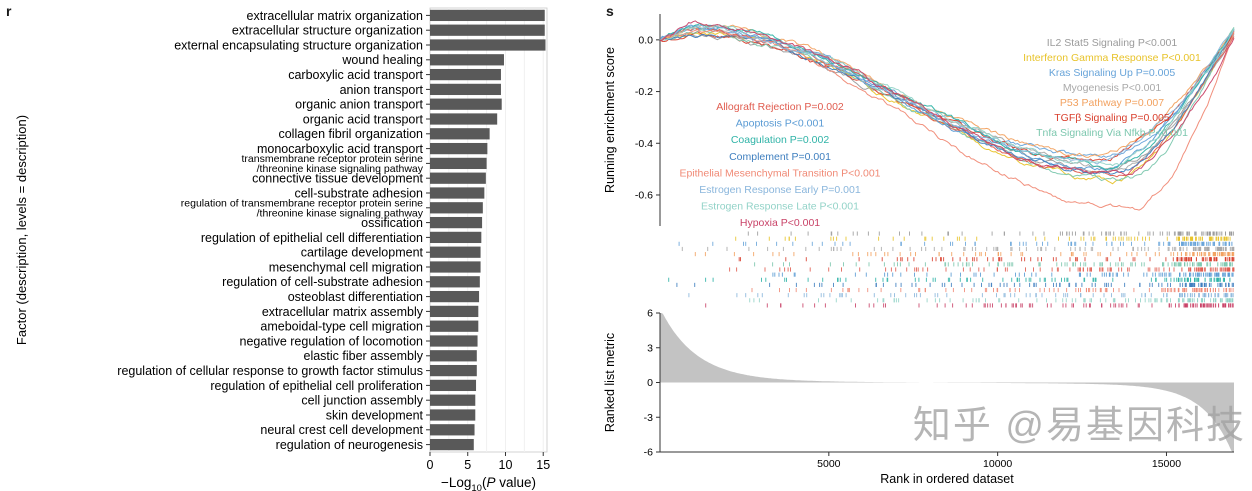 The width and height of the screenshot is (1252, 491). What do you see at coordinates (1112, 88) in the screenshot?
I see `legend-item: Myogenesis P<0.001` at bounding box center [1112, 88].